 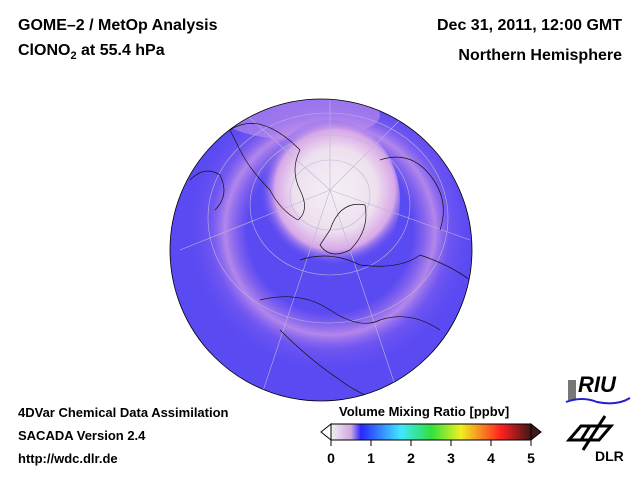 I want to click on colorbar-tick: 1, so click(x=371, y=458).